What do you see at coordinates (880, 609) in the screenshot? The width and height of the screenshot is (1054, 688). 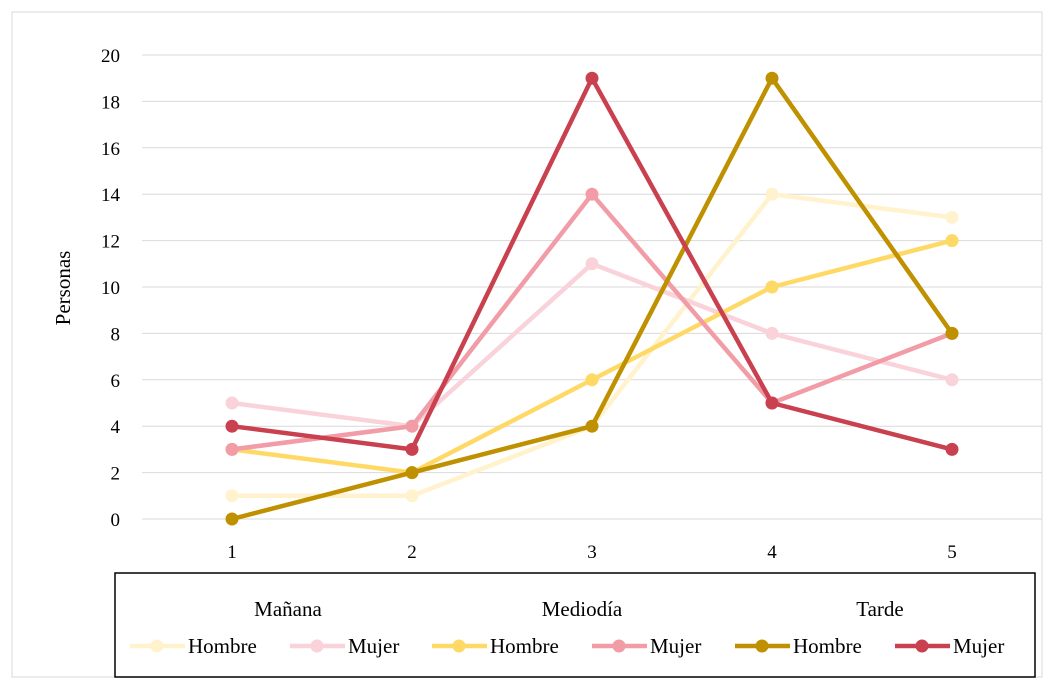 I see `legend-group-label: Tarde` at bounding box center [880, 609].